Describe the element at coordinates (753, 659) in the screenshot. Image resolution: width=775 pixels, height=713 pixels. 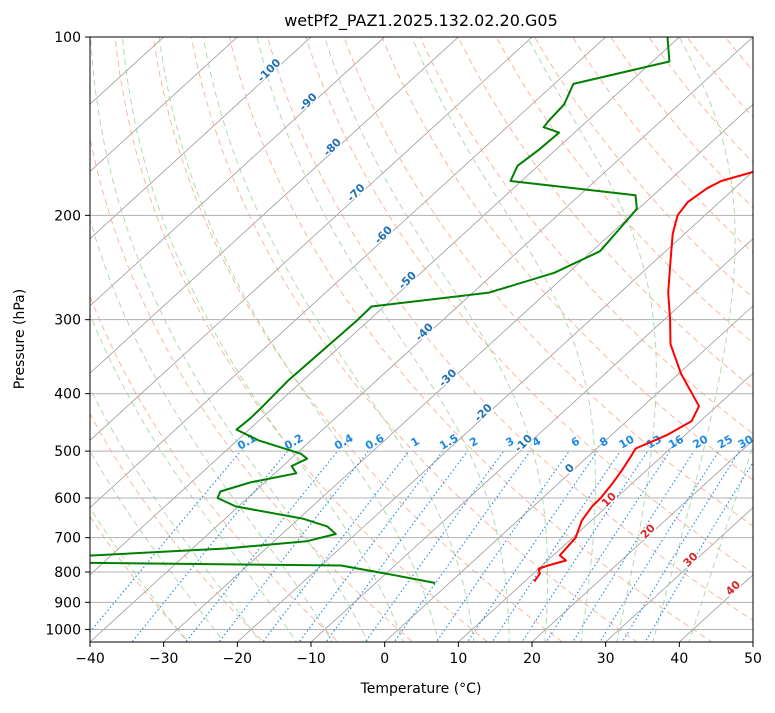
I see `x-tick-label: 50` at that location.